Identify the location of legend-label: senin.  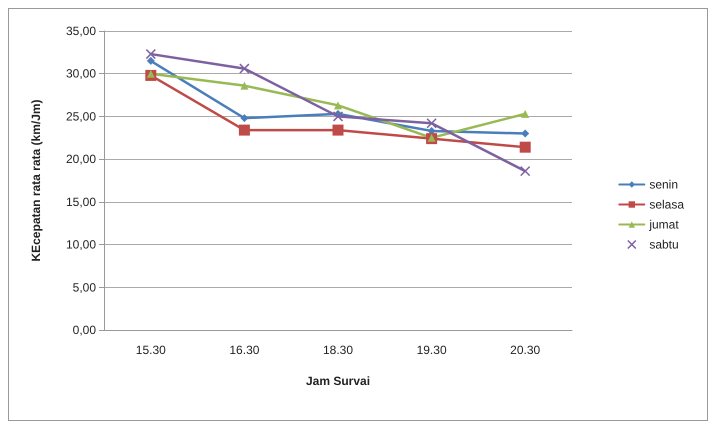
(663, 185).